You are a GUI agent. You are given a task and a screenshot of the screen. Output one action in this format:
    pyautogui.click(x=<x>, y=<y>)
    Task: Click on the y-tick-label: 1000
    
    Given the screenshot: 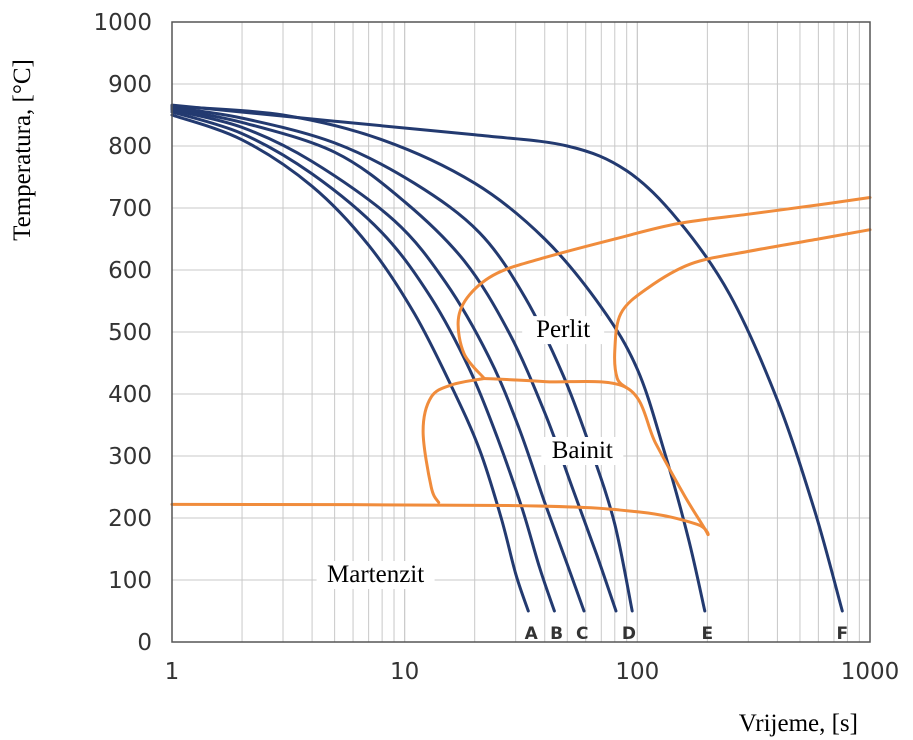 What is the action you would take?
    pyautogui.click(x=122, y=23)
    